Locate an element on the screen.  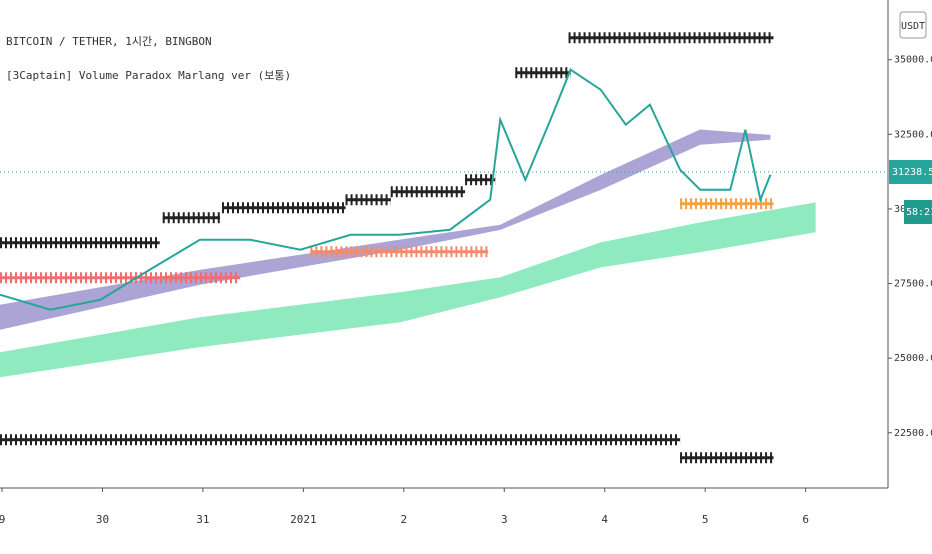
x-tick-label: 2021 is located at coordinates (303, 519).